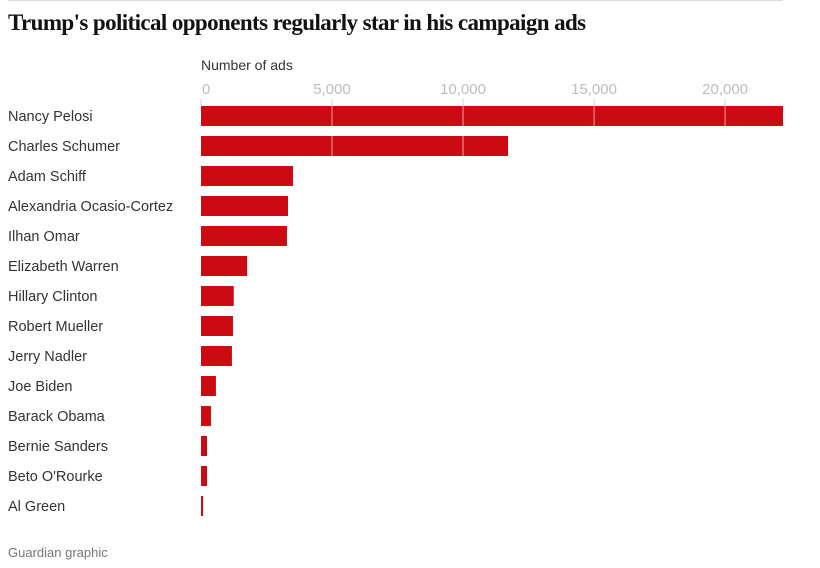 Image resolution: width=820 pixels, height=568 pixels. I want to click on category-label: Ilhan Omar, so click(44, 237).